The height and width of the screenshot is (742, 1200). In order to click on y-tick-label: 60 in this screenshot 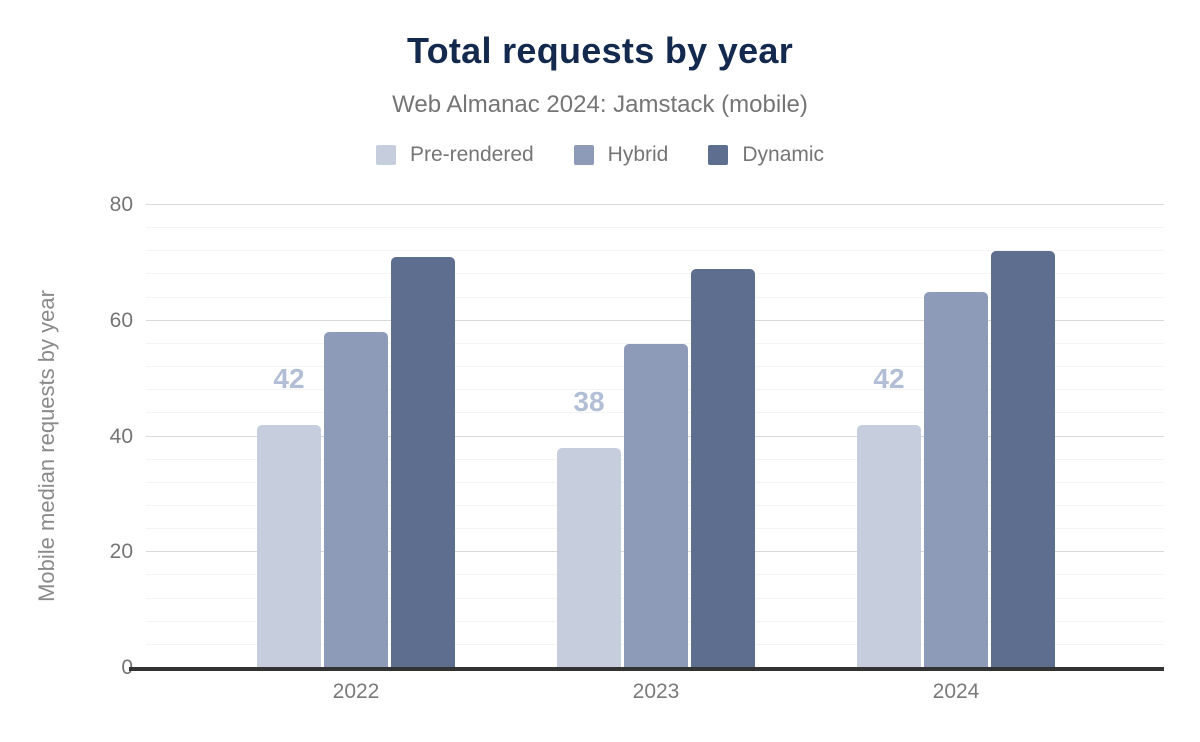, I will do `click(121, 320)`.